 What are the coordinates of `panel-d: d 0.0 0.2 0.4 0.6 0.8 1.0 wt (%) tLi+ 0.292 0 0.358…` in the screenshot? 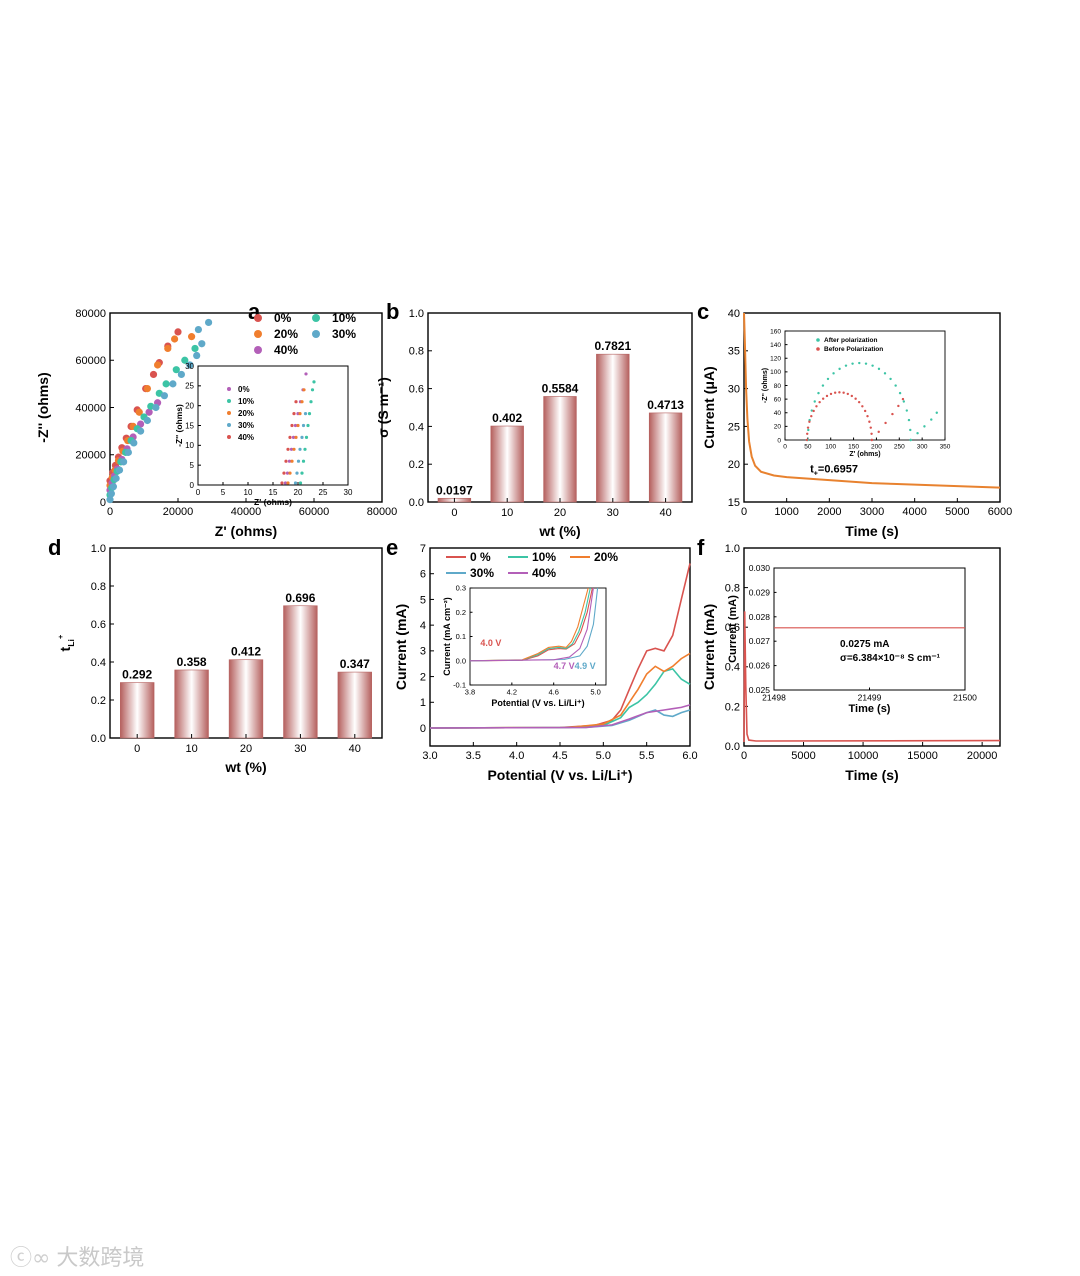 It's located at (215, 655).